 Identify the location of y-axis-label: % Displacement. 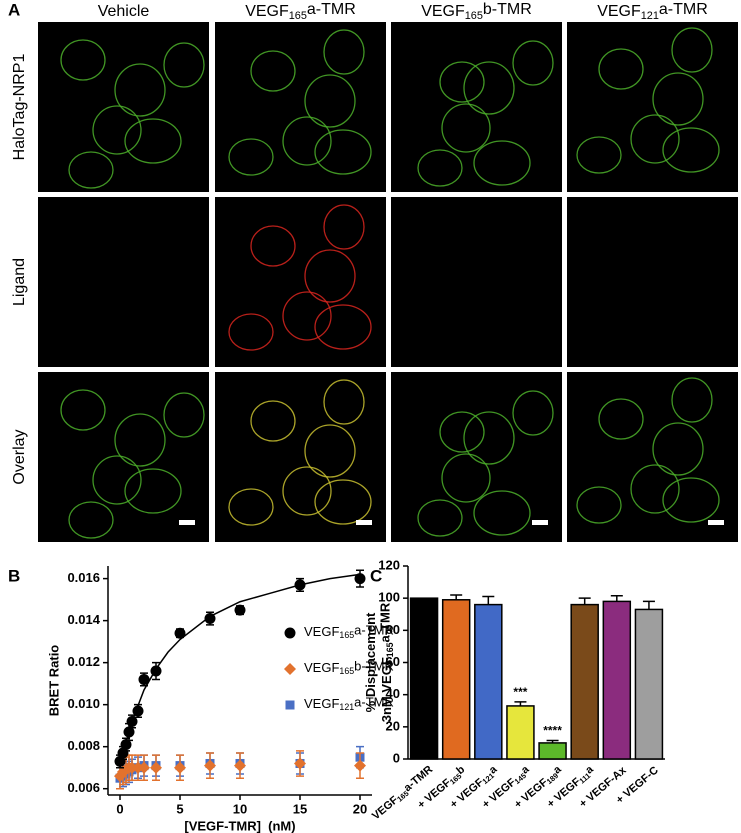
(370, 662).